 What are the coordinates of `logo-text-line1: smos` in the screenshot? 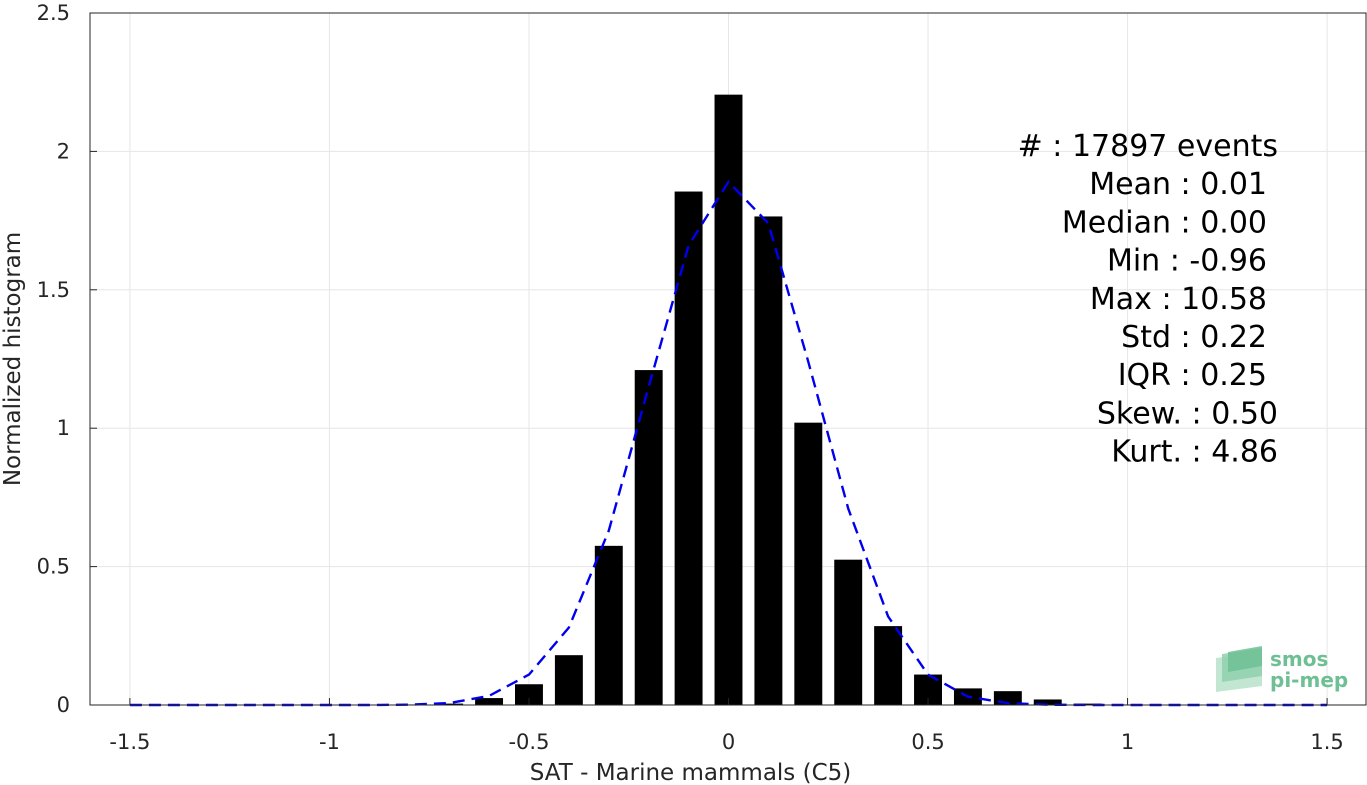 It's located at (1299, 659).